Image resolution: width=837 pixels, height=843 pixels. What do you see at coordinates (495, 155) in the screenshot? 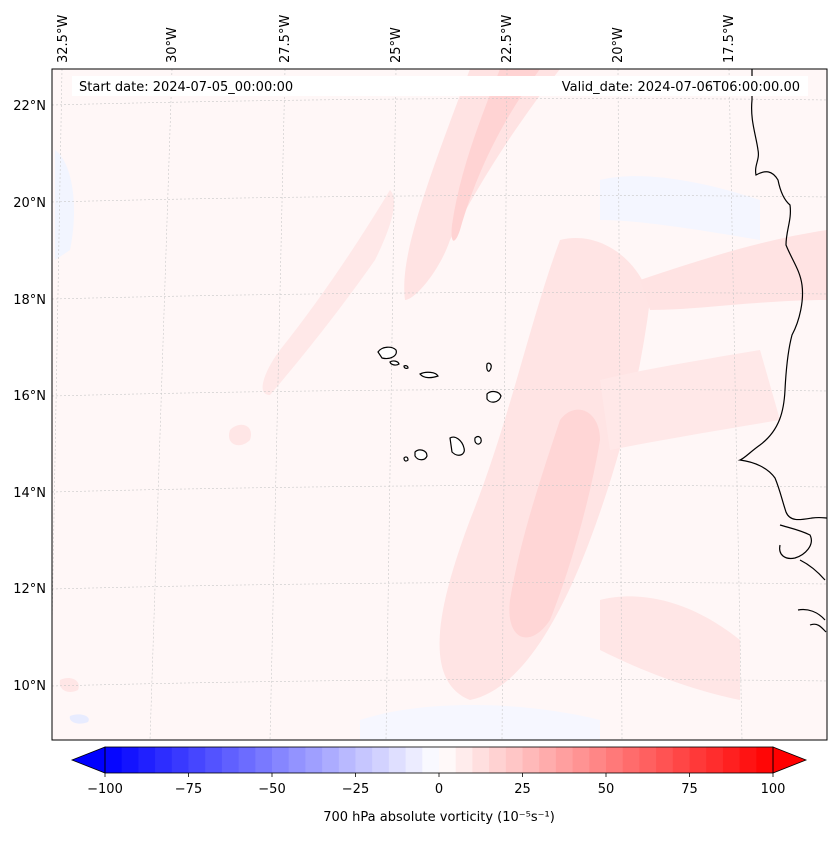
I see `vorticity-core-north` at bounding box center [495, 155].